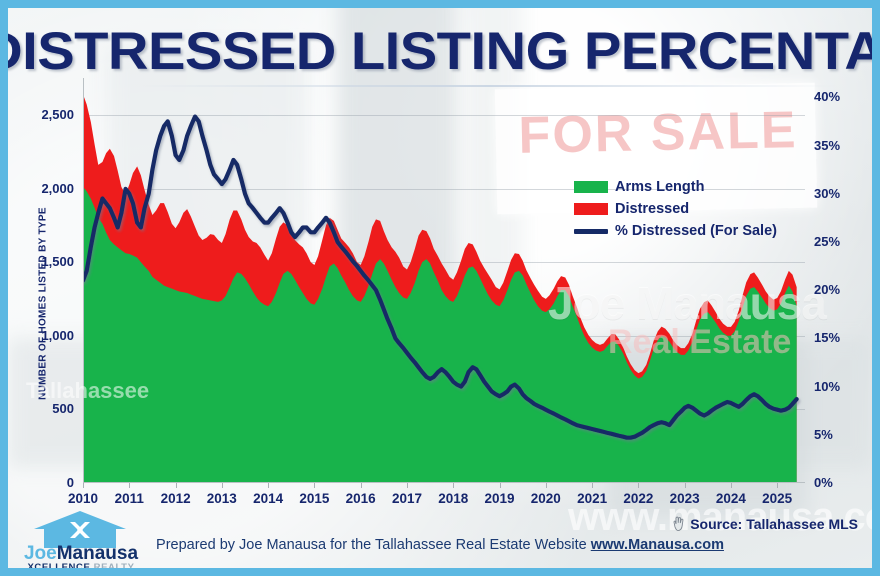 This screenshot has width=880, height=576. I want to click on legend-item-arms-length: Arms Length, so click(675, 187).